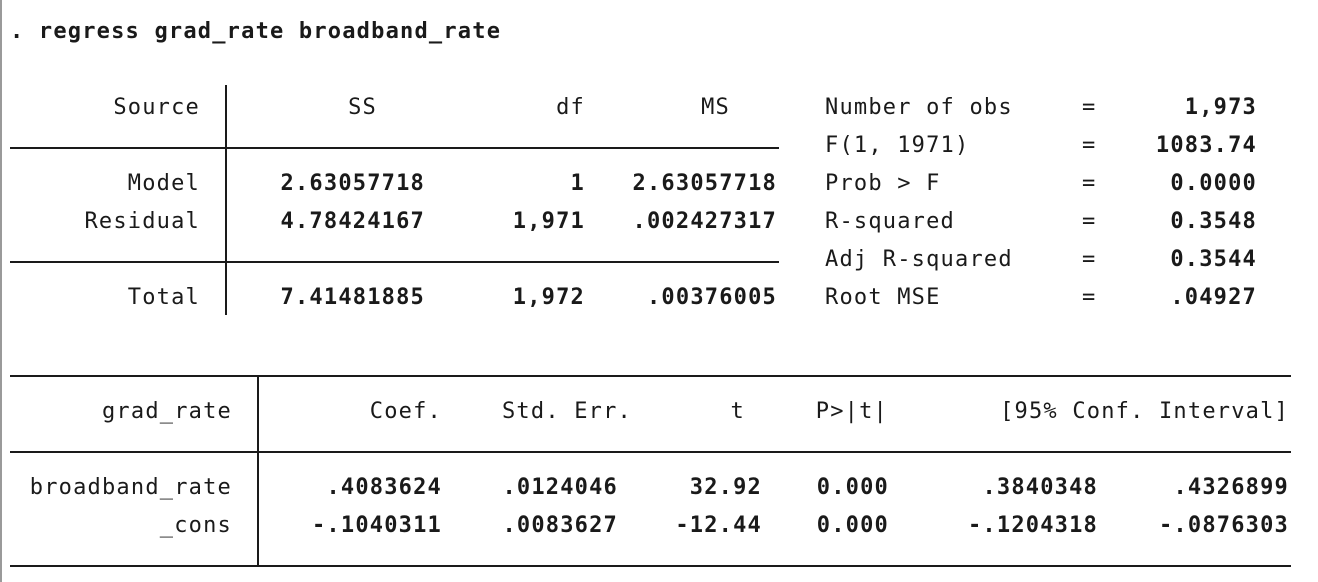 This screenshot has height=582, width=1318. What do you see at coordinates (704, 221) in the screenshot?
I see `anova-ms-residual: .002427317` at bounding box center [704, 221].